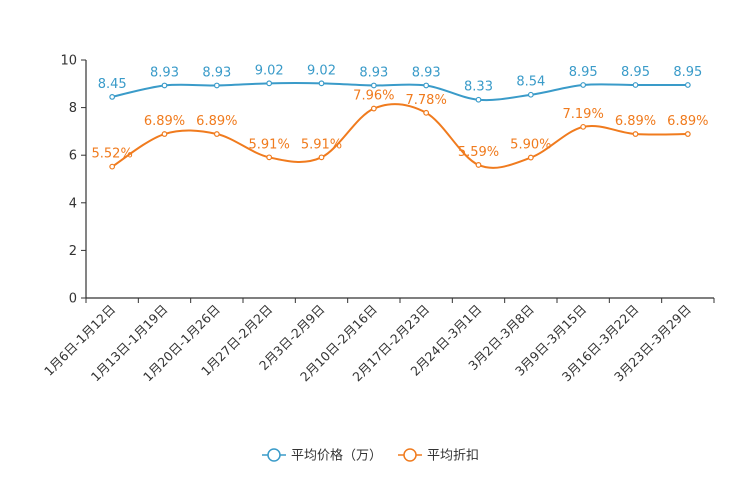 This screenshot has width=744, height=496. Describe the element at coordinates (373, 96) in the screenshot. I see `data-label-discount: 7.96%` at that location.